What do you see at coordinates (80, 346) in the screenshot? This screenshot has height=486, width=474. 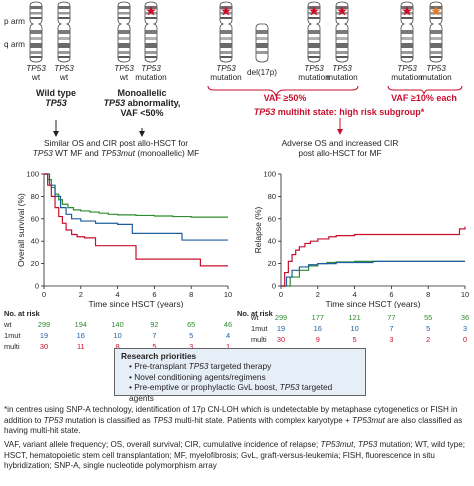 I see `os-at-risk-multi-value: 11` at bounding box center [80, 346].